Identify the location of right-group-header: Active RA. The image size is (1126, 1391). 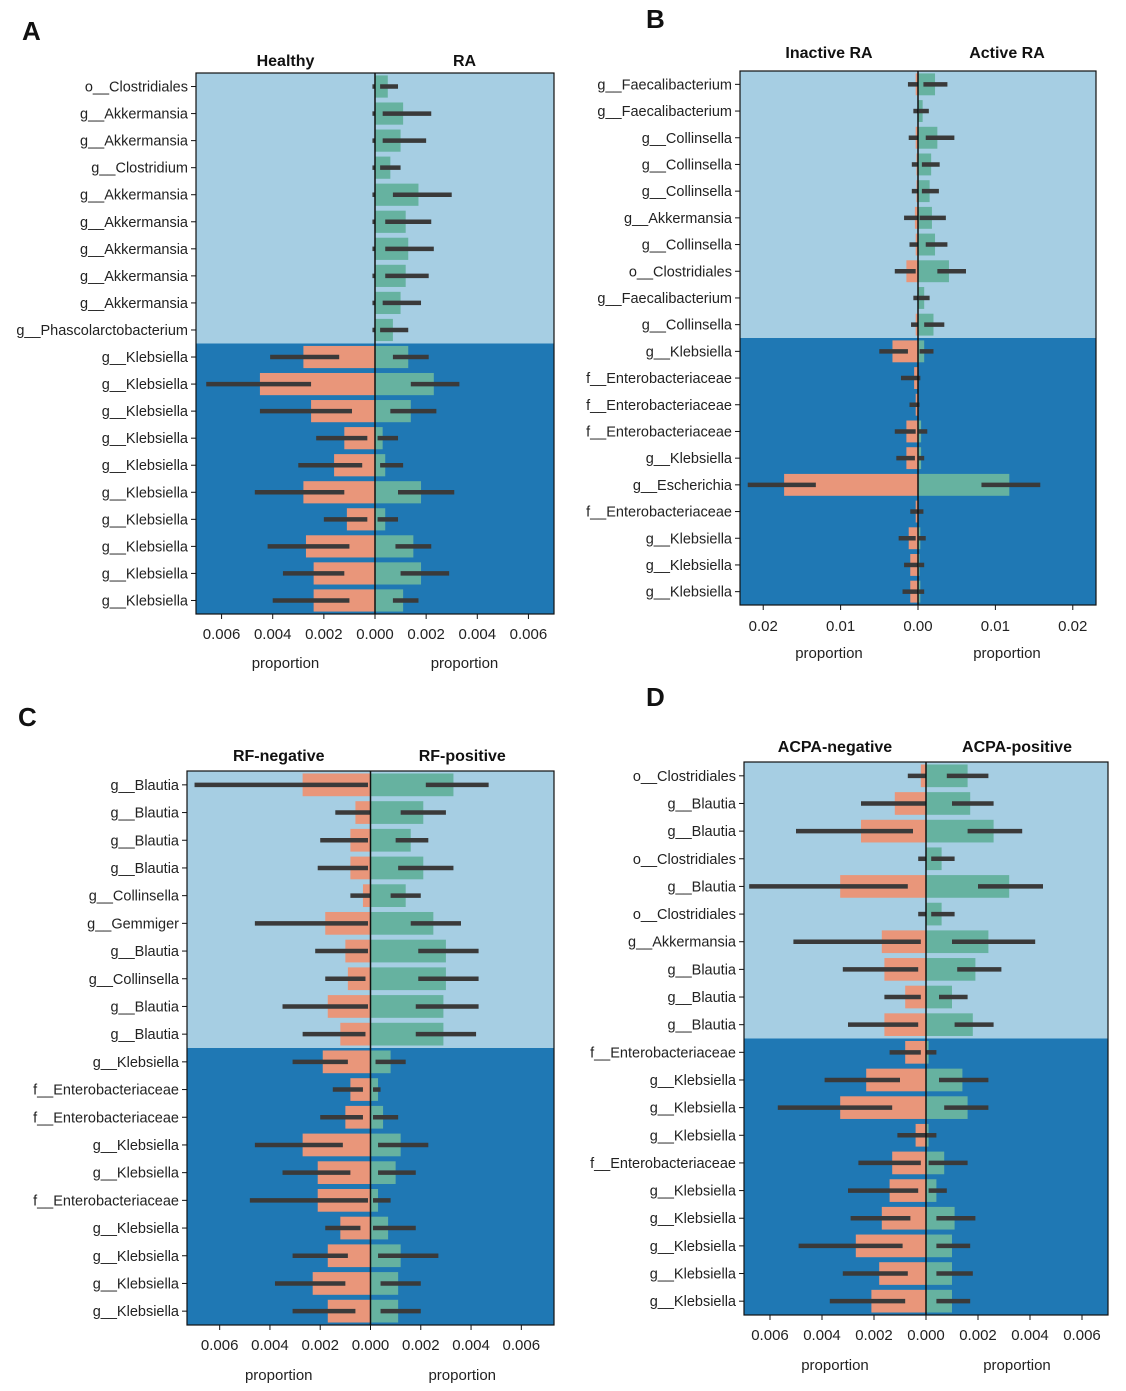
(1007, 53).